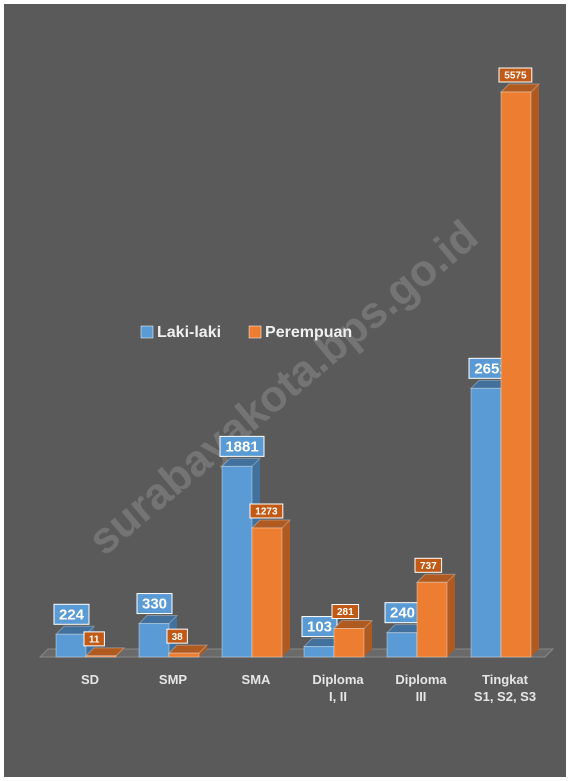 The width and height of the screenshot is (570, 781). I want to click on legend-label: Laki-laki, so click(189, 332).